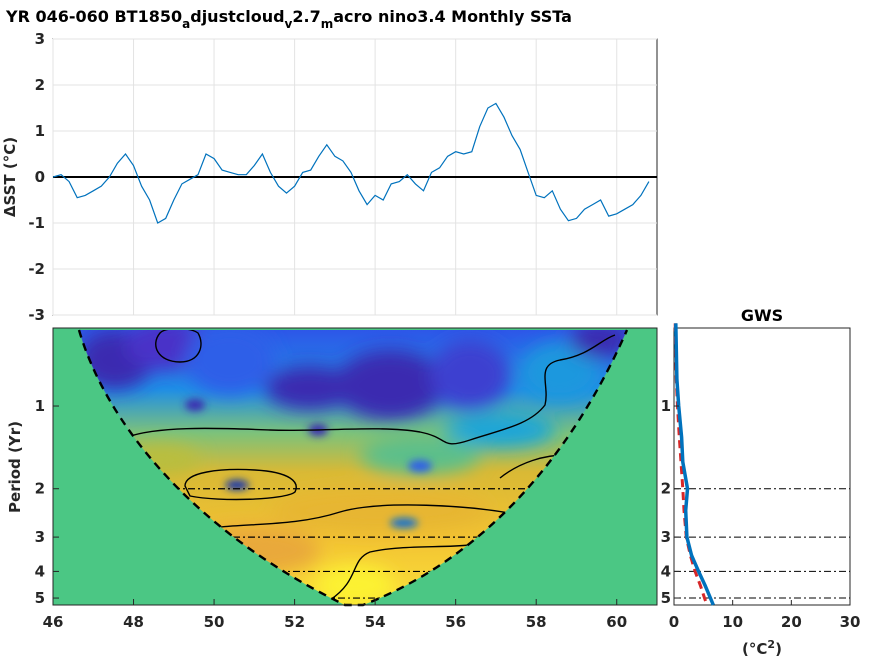 This screenshot has width=875, height=656. What do you see at coordinates (762, 315) in the screenshot?
I see `gws-title: GWS` at bounding box center [762, 315].